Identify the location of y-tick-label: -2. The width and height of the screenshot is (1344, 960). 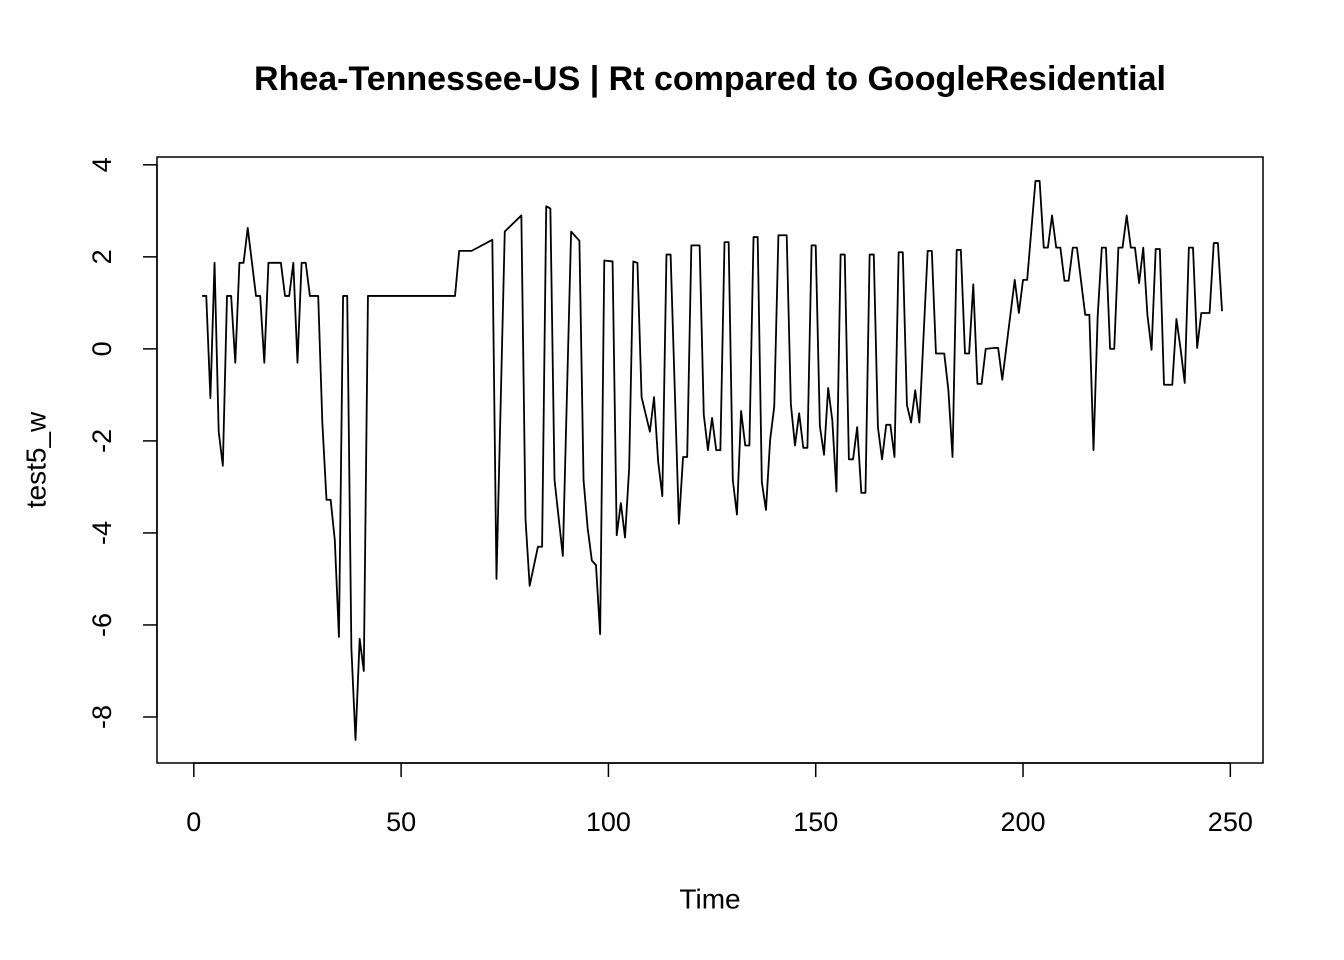
(102, 441).